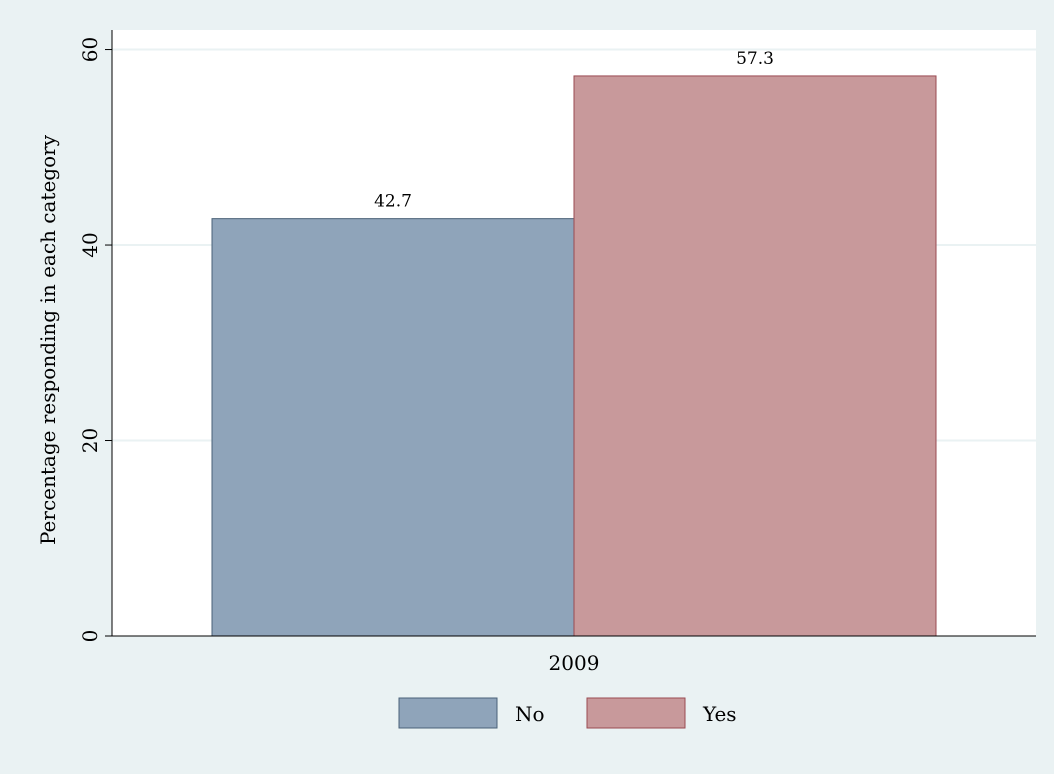 This screenshot has width=1054, height=774. Describe the element at coordinates (530, 714) in the screenshot. I see `legend-label-no: No` at that location.